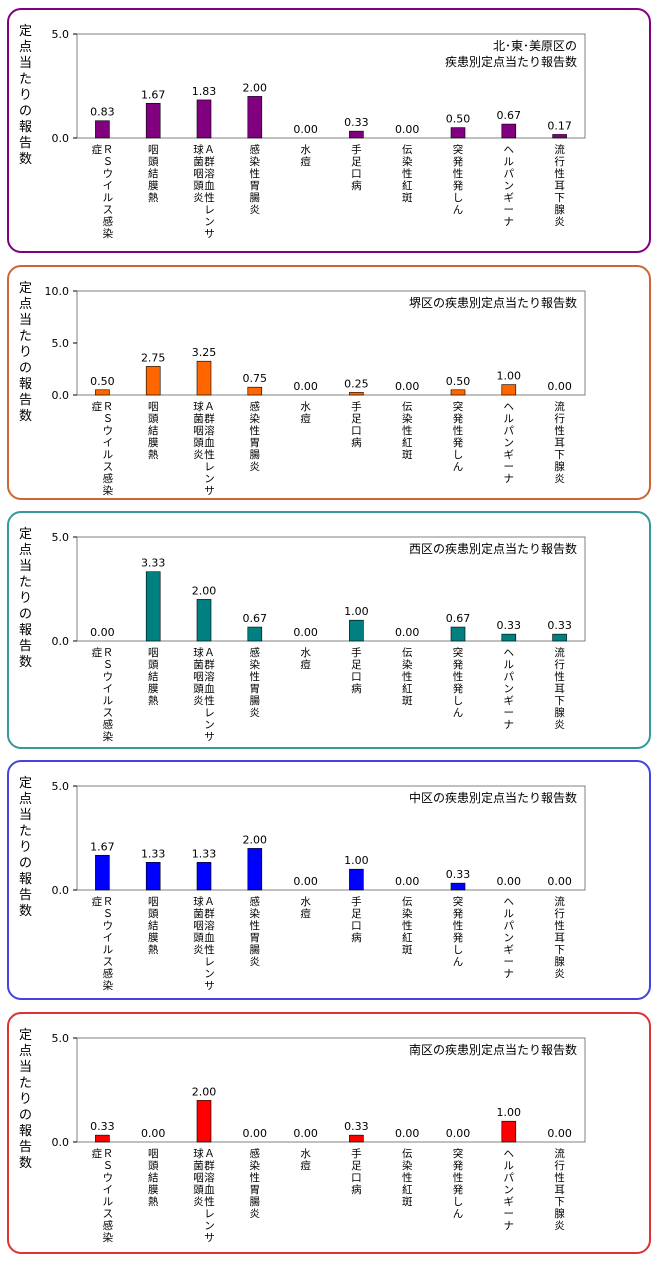 The width and height of the screenshot is (660, 1263). What do you see at coordinates (255, 198) in the screenshot?
I see `category-label: 腸` at bounding box center [255, 198].